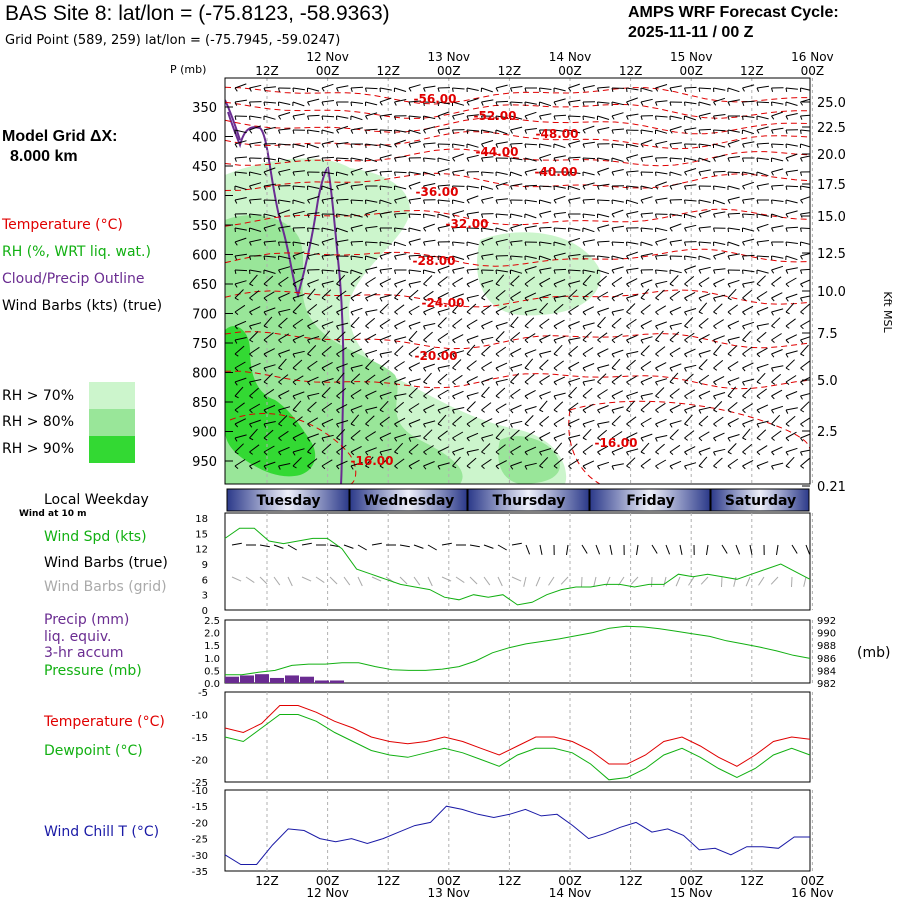 This screenshot has width=900, height=900. Describe the element at coordinates (557, 134) in the screenshot. I see `temperature-contour-label: -48.00` at that location.